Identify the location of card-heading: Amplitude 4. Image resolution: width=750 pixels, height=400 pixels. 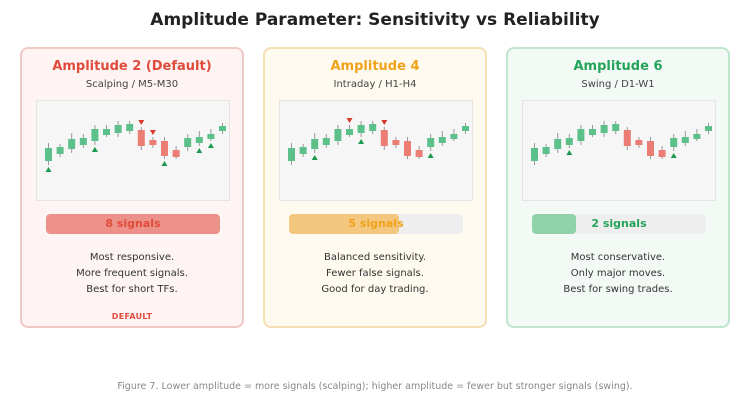
(375, 66).